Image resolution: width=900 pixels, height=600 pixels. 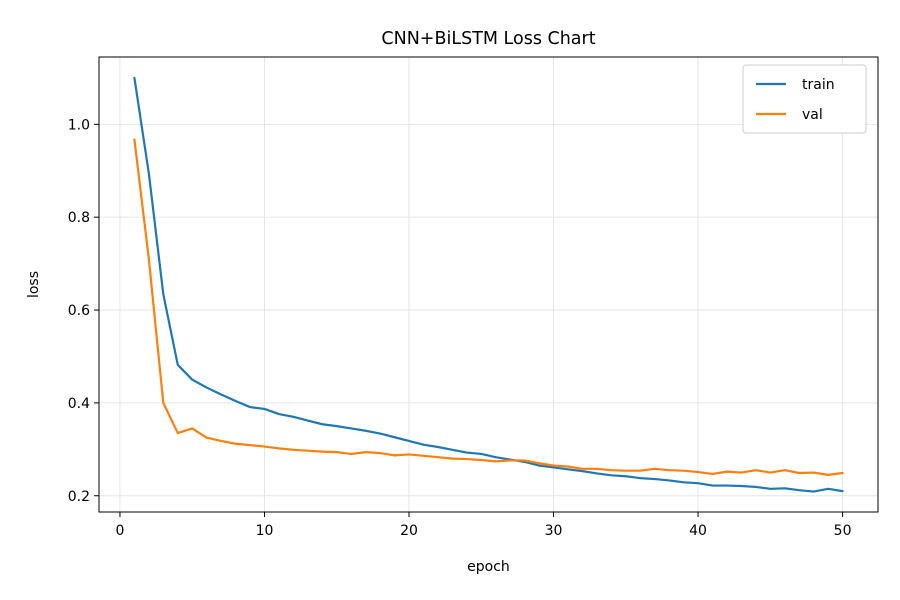 What do you see at coordinates (34, 284) in the screenshot?
I see `y-axis-label: loss` at bounding box center [34, 284].